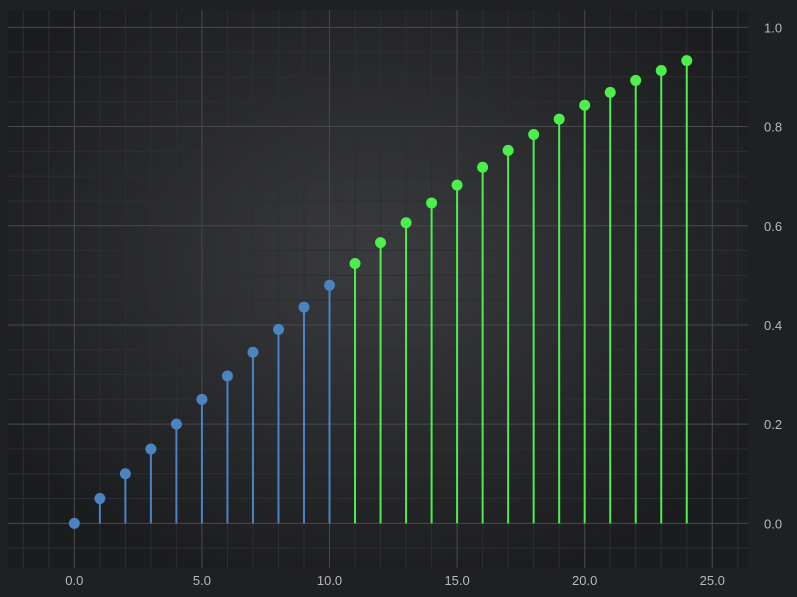 The image size is (797, 597). I want to click on y-tick-label: 0.8, so click(773, 127).